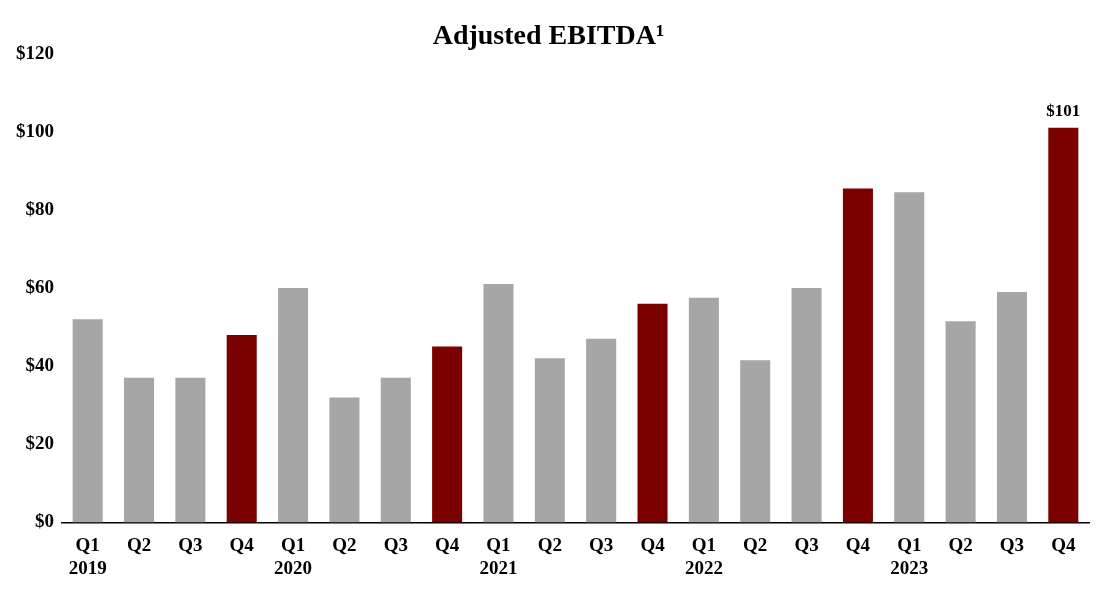  What do you see at coordinates (35, 52) in the screenshot?
I see `y-tick-label: $120` at bounding box center [35, 52].